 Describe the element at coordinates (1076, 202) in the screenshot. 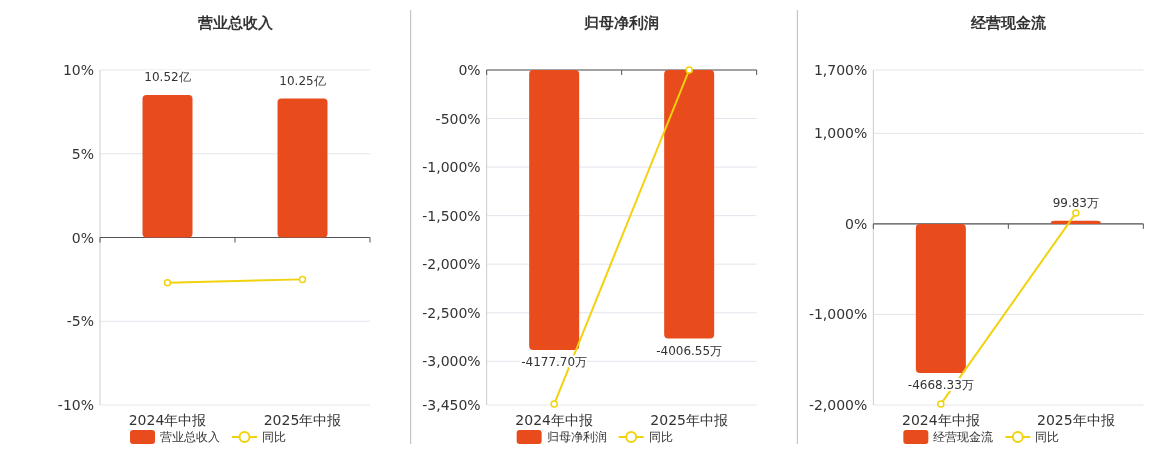

I see `data-label: 99.83万` at that location.